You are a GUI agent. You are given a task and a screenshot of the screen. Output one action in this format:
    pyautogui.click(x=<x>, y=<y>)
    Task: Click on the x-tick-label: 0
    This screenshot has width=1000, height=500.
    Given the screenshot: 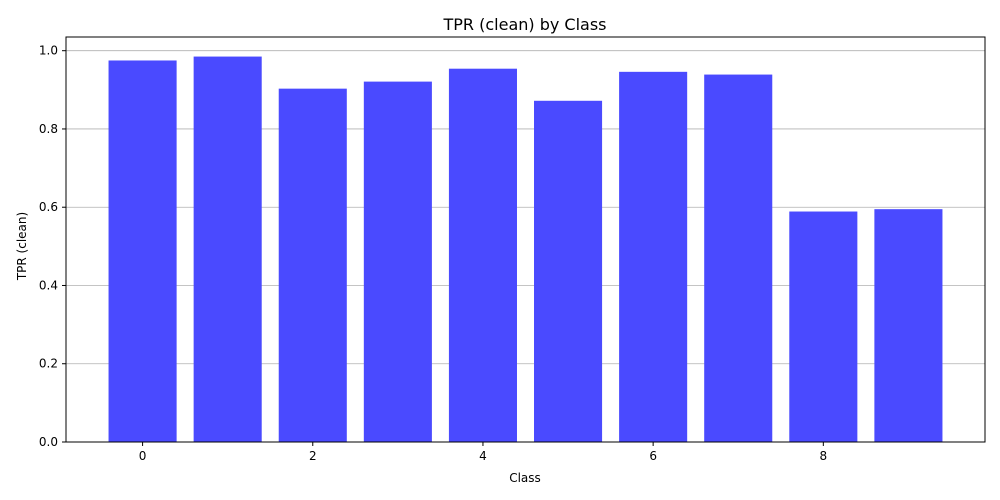 What is the action you would take?
    pyautogui.click(x=143, y=456)
    